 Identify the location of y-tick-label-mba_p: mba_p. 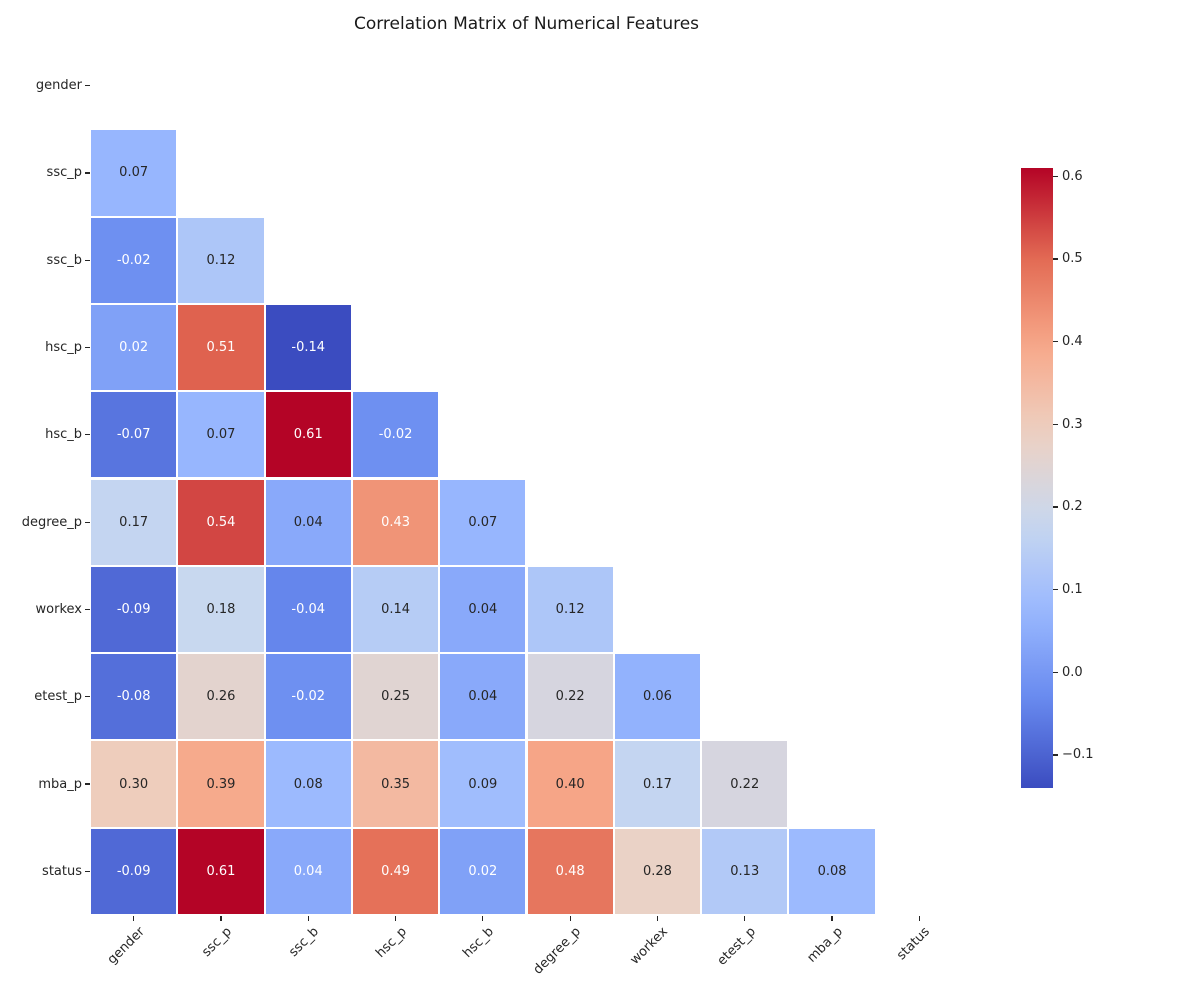
(60, 784).